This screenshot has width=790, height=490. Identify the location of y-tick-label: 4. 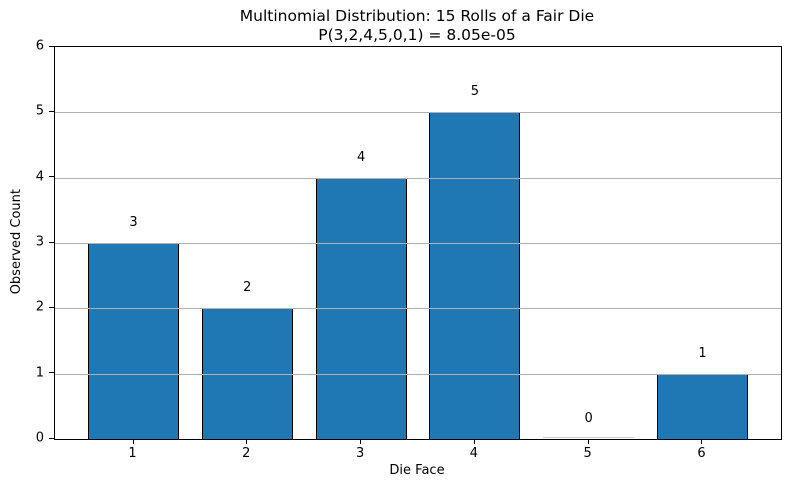
(39, 177).